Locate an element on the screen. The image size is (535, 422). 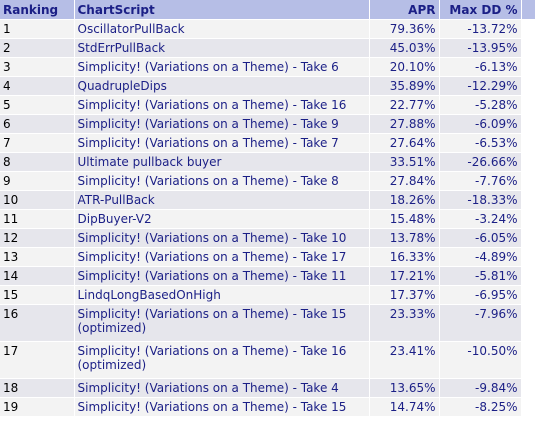
table-row: 2 StdErrPullBack 45.03% -13.95% is located at coordinates (267, 48).